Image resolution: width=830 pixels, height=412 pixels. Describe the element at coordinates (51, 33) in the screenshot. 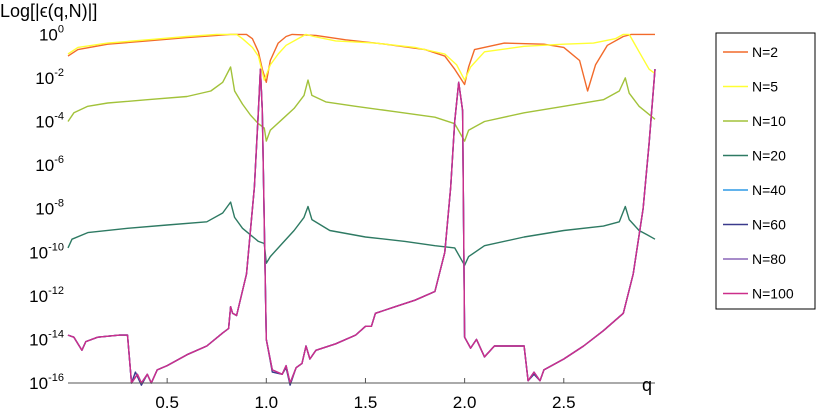

I see `y-tick-label: 10⁰` at that location.